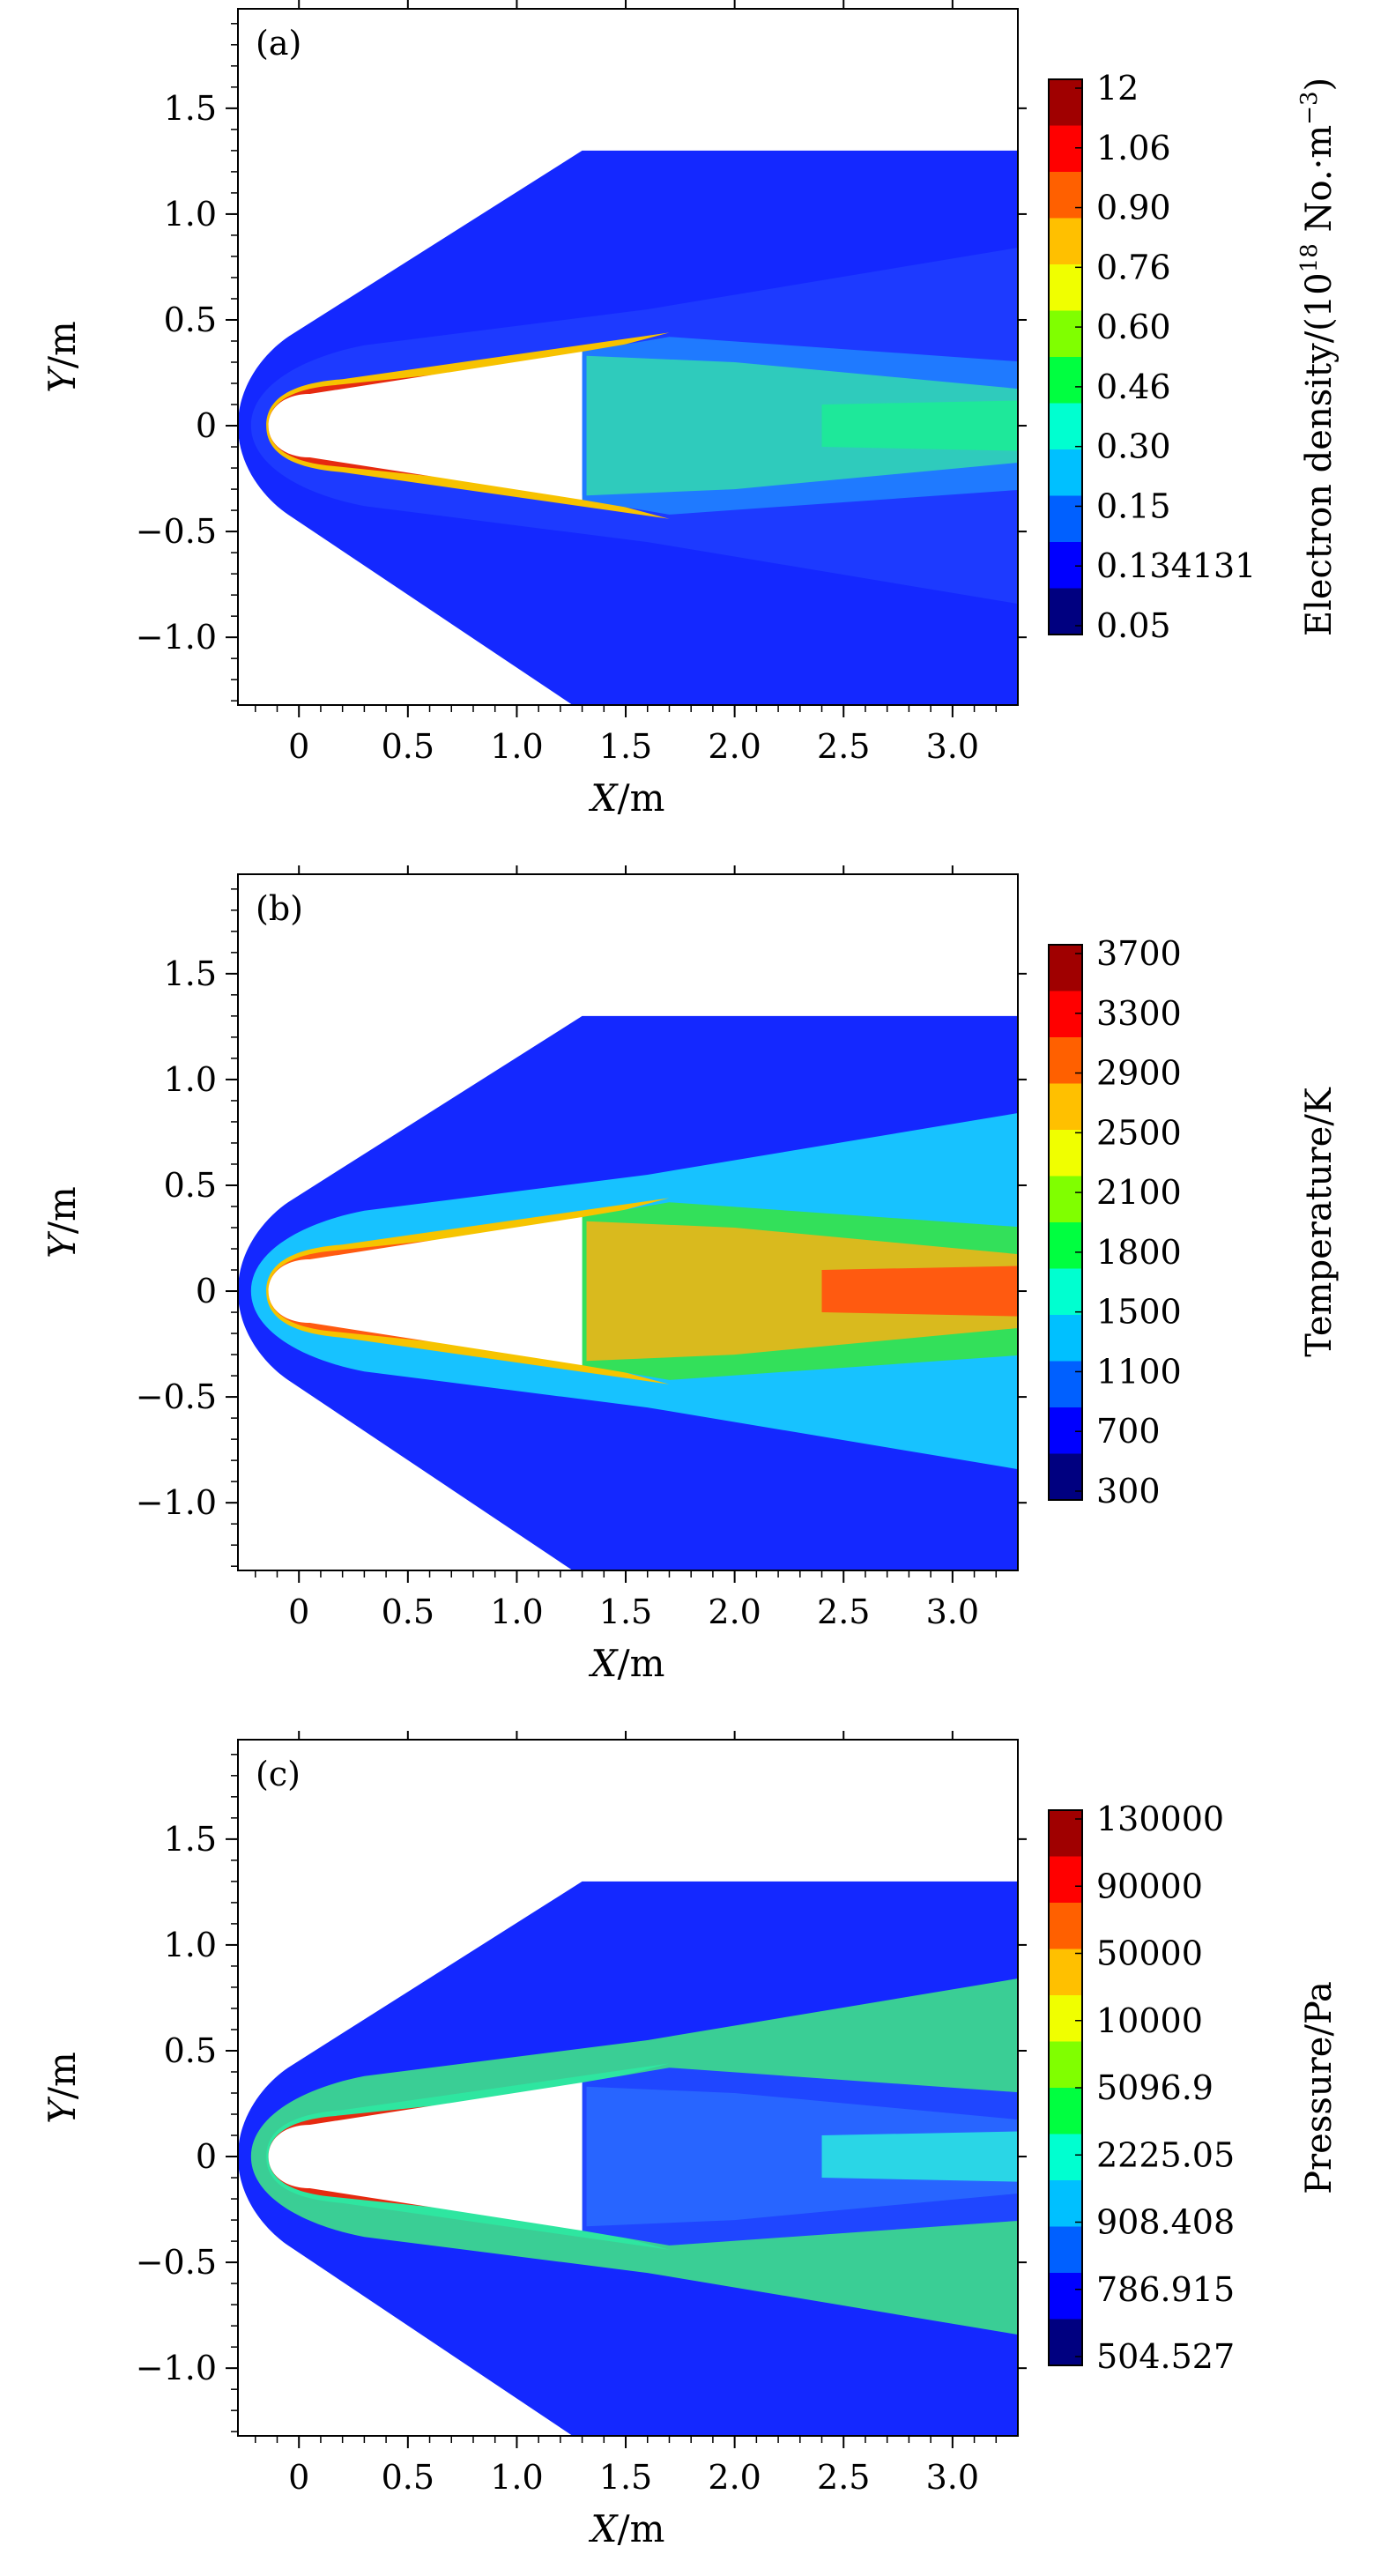  What do you see at coordinates (1319, 184) in the screenshot?
I see `colorbar-label-colorbar-label-unit: No.·m` at bounding box center [1319, 184].